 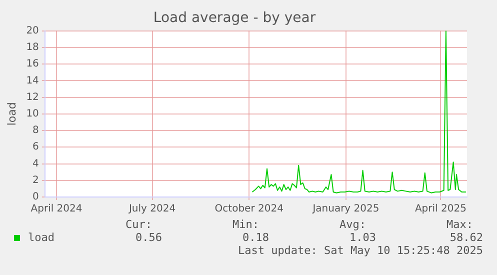 What do you see at coordinates (138, 224) in the screenshot?
I see `text: Cur:` at bounding box center [138, 224].